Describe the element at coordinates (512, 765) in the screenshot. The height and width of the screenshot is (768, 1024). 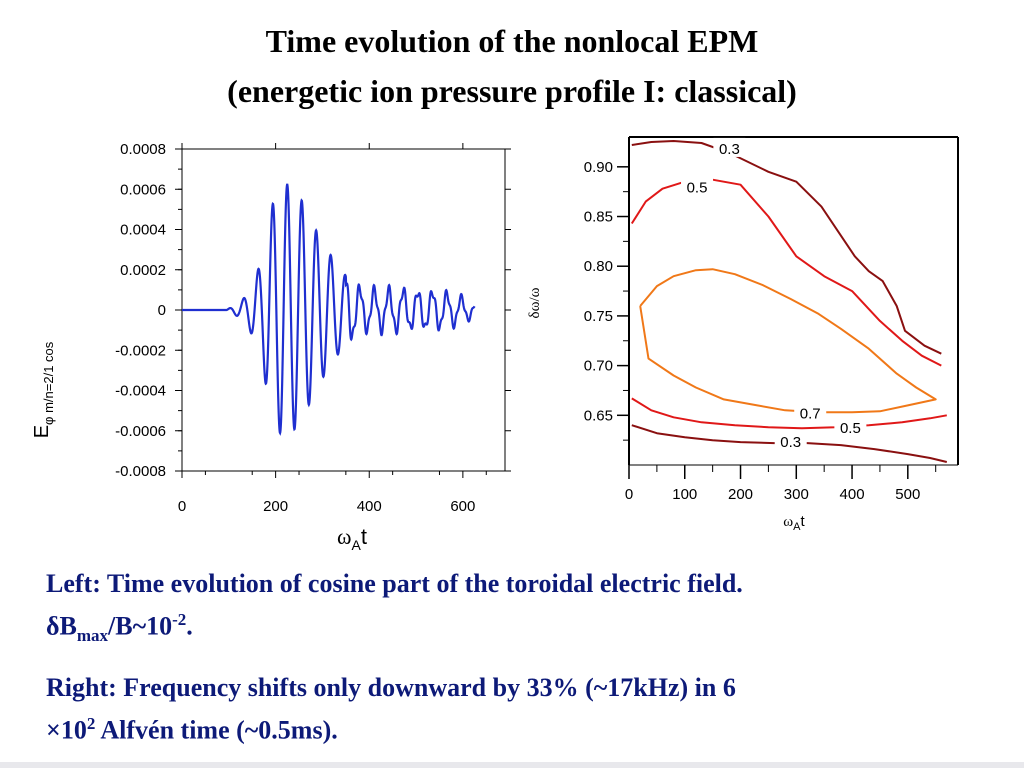
I see `footer-bar` at that location.